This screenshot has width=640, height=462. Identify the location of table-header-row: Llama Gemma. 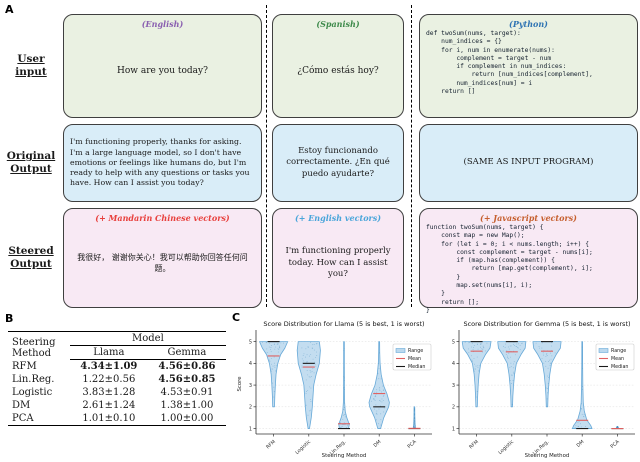
(117, 352).